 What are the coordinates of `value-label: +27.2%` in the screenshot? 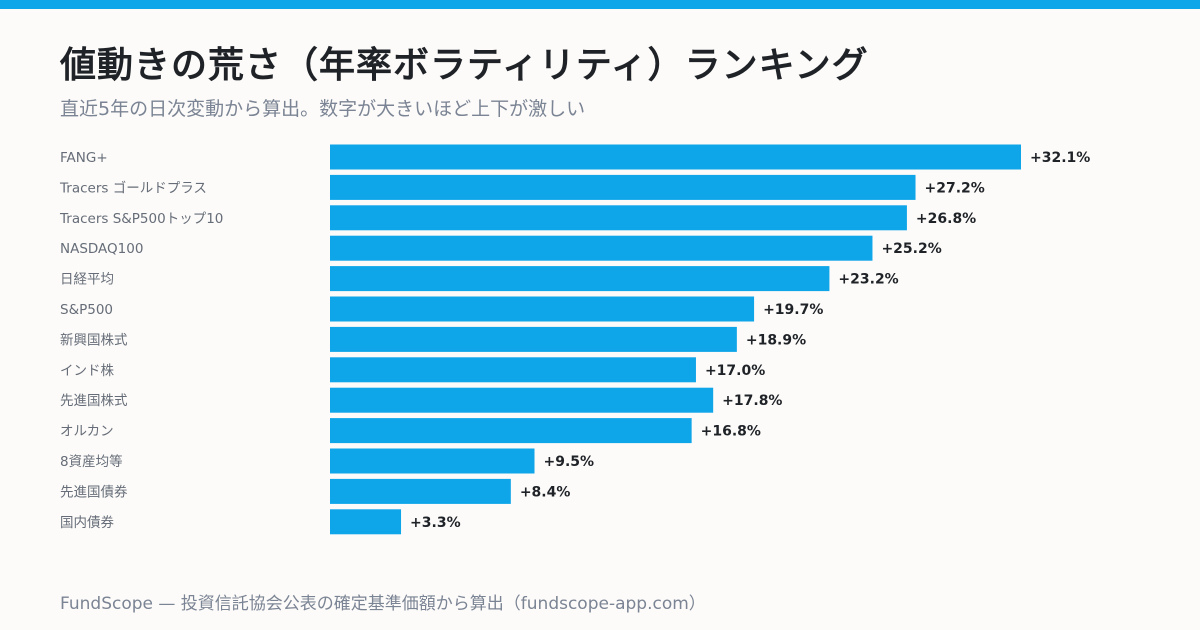 It's located at (955, 188).